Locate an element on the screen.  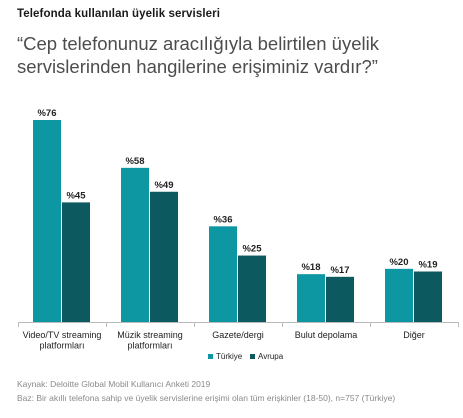
data-label: %17 is located at coordinates (339, 270).